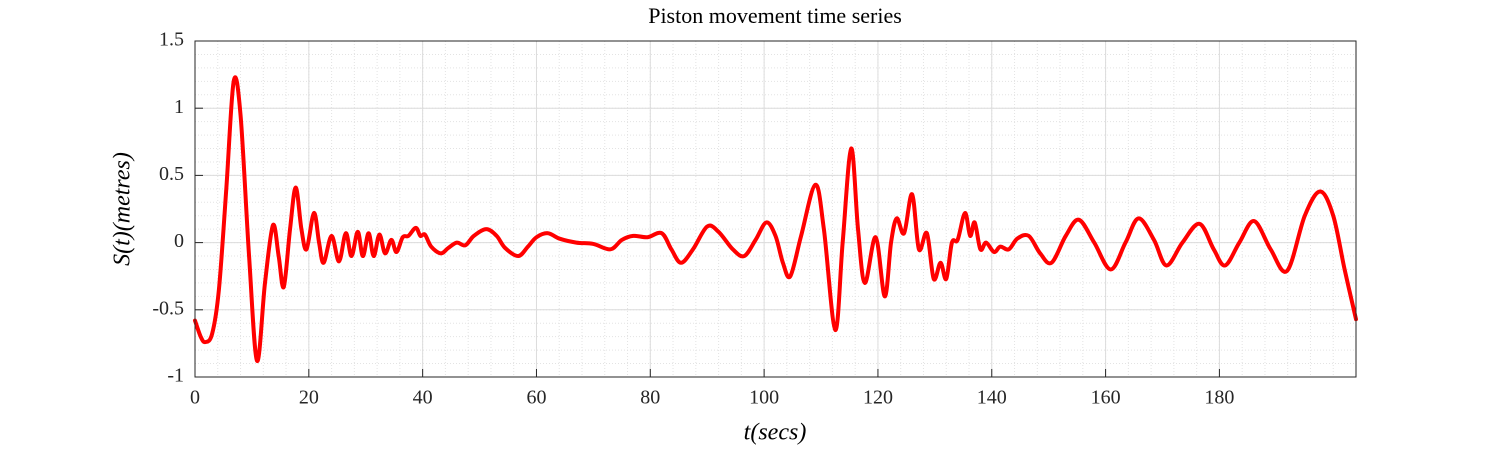 This screenshot has height=450, width=1500. Describe the element at coordinates (878, 398) in the screenshot. I see `x-tick-label: 120` at that location.